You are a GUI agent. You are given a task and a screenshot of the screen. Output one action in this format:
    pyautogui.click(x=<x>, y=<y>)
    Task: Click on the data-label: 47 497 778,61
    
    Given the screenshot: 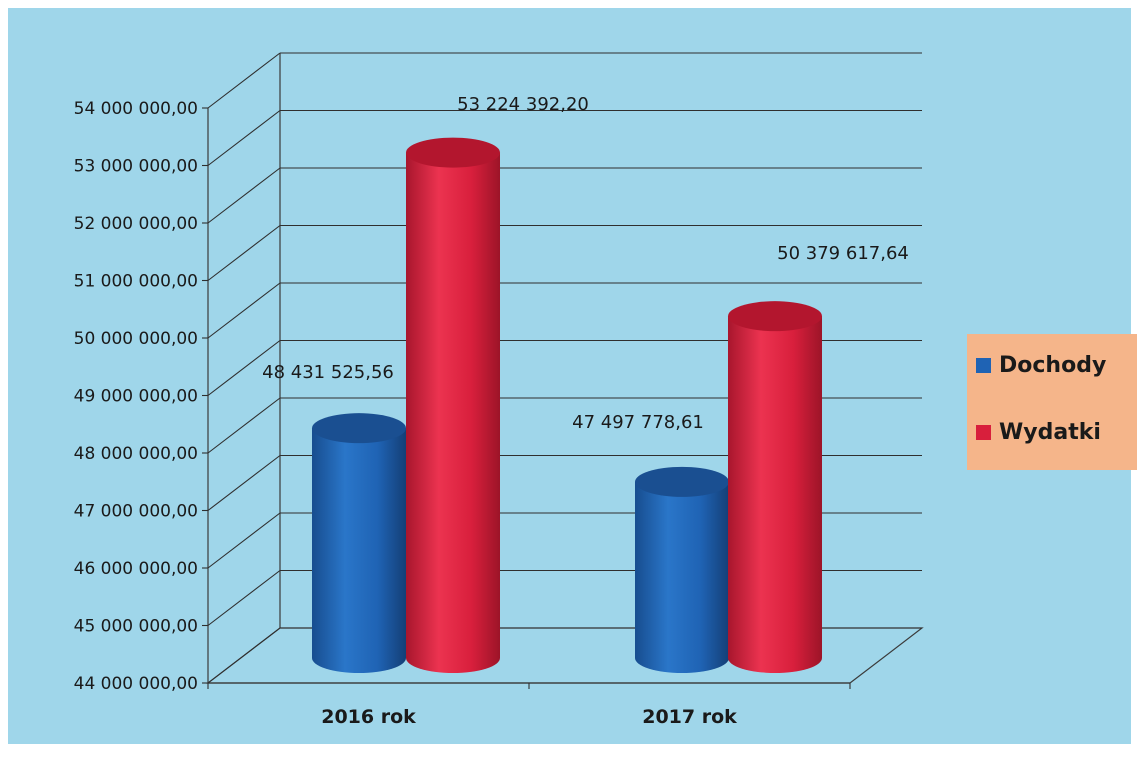 What is the action you would take?
    pyautogui.click(x=638, y=422)
    